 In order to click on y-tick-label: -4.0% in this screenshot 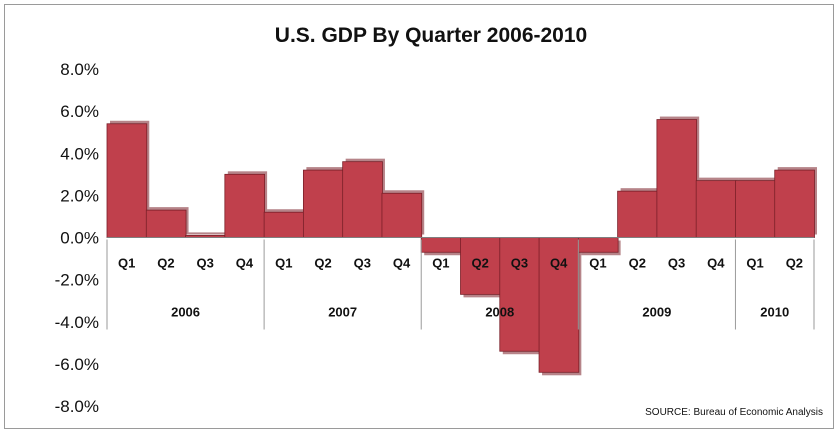, I will do `click(77, 322)`.